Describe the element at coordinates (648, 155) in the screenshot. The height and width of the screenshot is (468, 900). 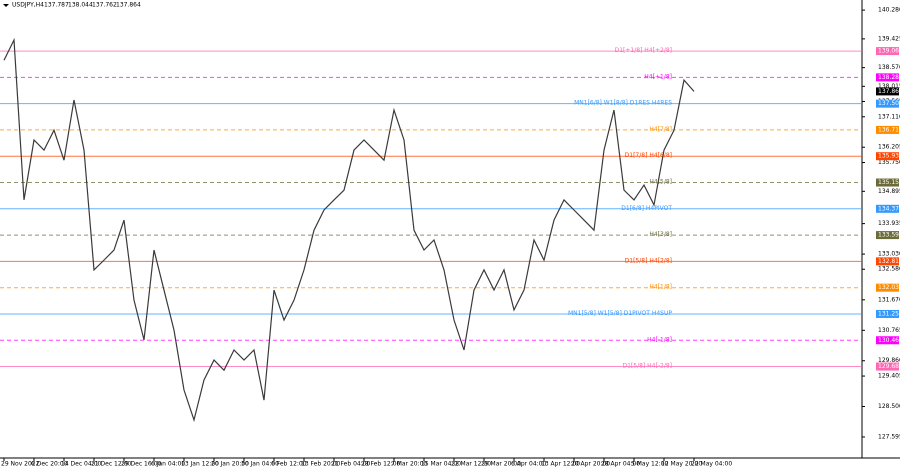
I see `level-label: D1[7/8] H4[6/8]` at that location.